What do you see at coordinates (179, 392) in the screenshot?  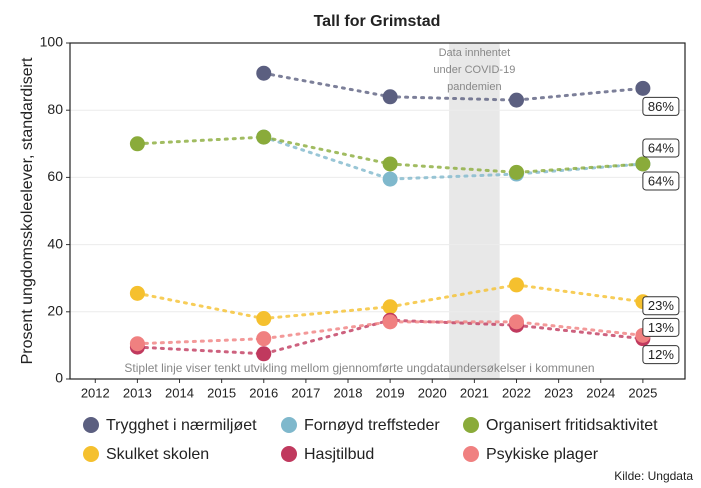 I see `x-tick-label: 2014` at bounding box center [179, 392].